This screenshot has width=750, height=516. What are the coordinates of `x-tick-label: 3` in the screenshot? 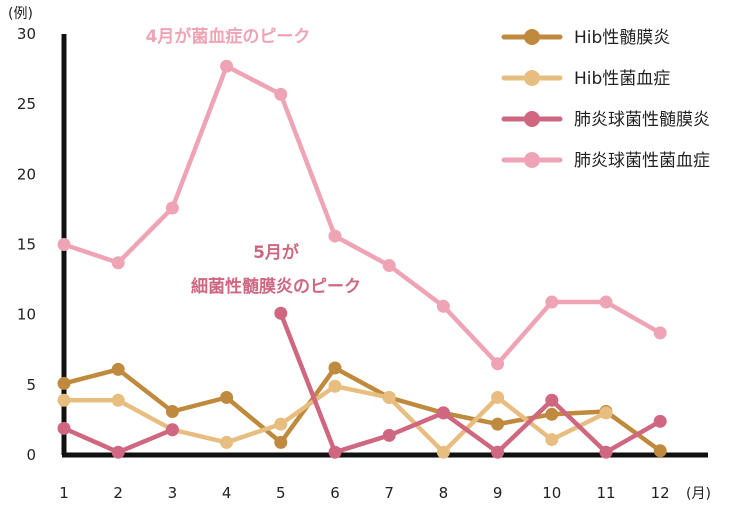 It's located at (173, 493).